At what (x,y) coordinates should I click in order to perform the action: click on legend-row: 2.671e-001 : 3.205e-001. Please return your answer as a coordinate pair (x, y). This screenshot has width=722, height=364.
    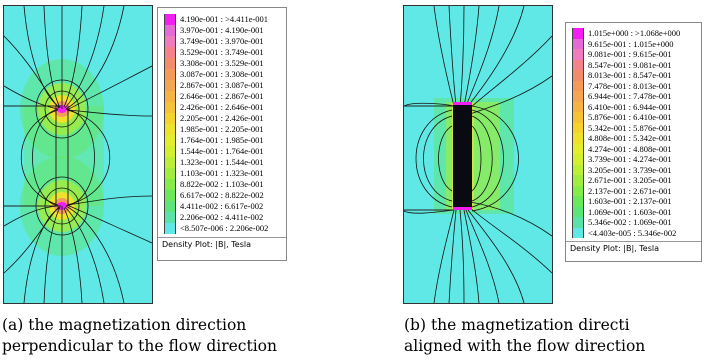
    Looking at the image, I should click on (622, 180).